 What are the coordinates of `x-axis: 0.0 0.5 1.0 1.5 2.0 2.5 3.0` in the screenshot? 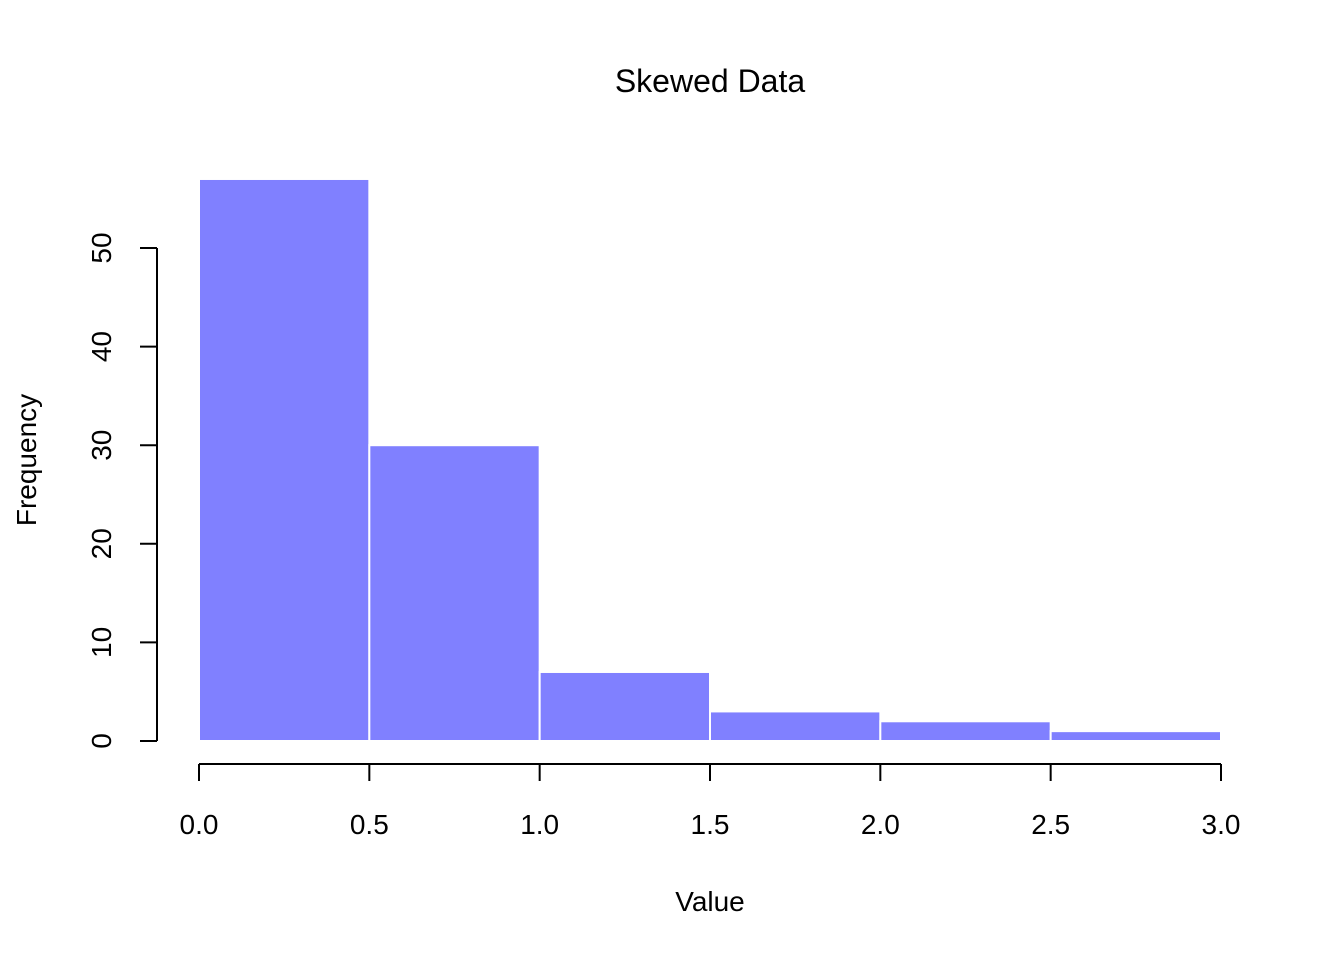 It's located at (710, 801).